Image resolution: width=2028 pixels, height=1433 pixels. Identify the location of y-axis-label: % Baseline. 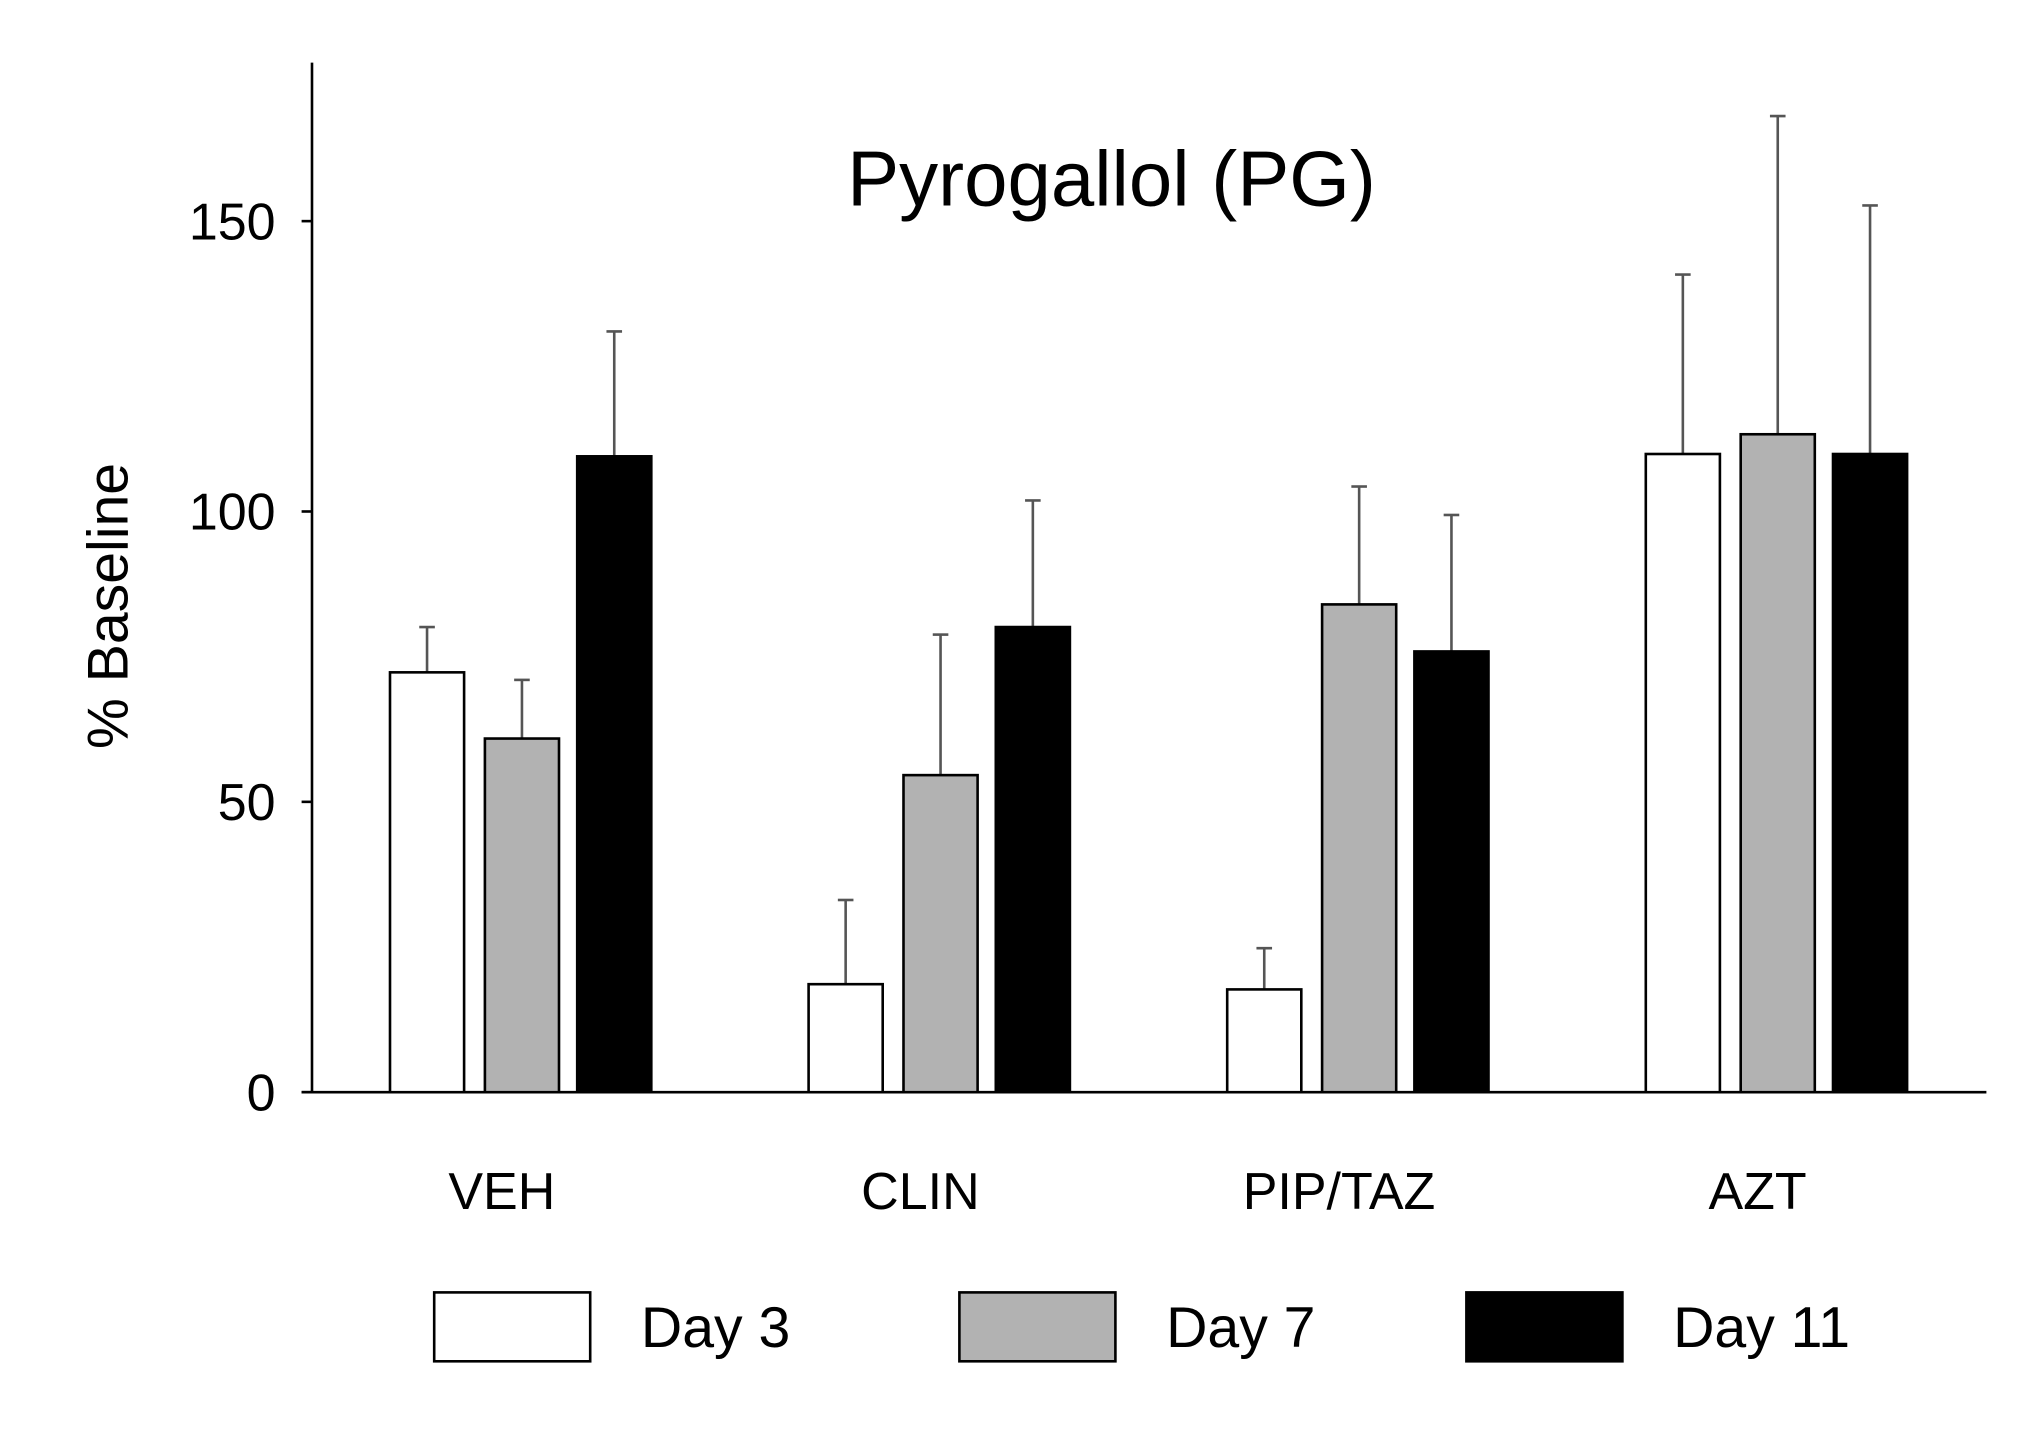
(108, 606).